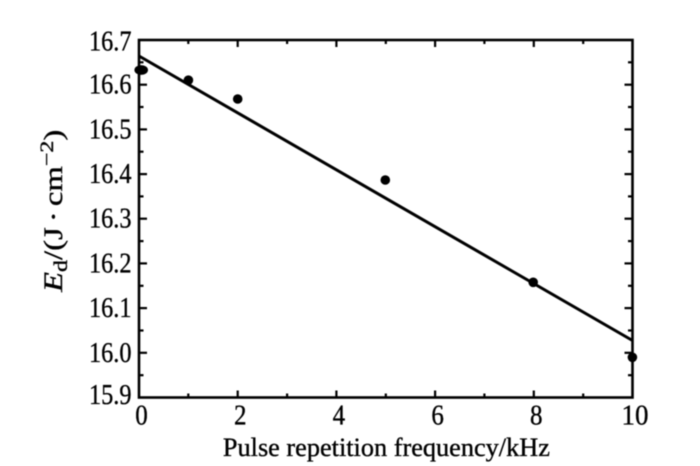 The width and height of the screenshot is (700, 466). Describe the element at coordinates (110, 85) in the screenshot. I see `svg-text: 16.6` at that location.